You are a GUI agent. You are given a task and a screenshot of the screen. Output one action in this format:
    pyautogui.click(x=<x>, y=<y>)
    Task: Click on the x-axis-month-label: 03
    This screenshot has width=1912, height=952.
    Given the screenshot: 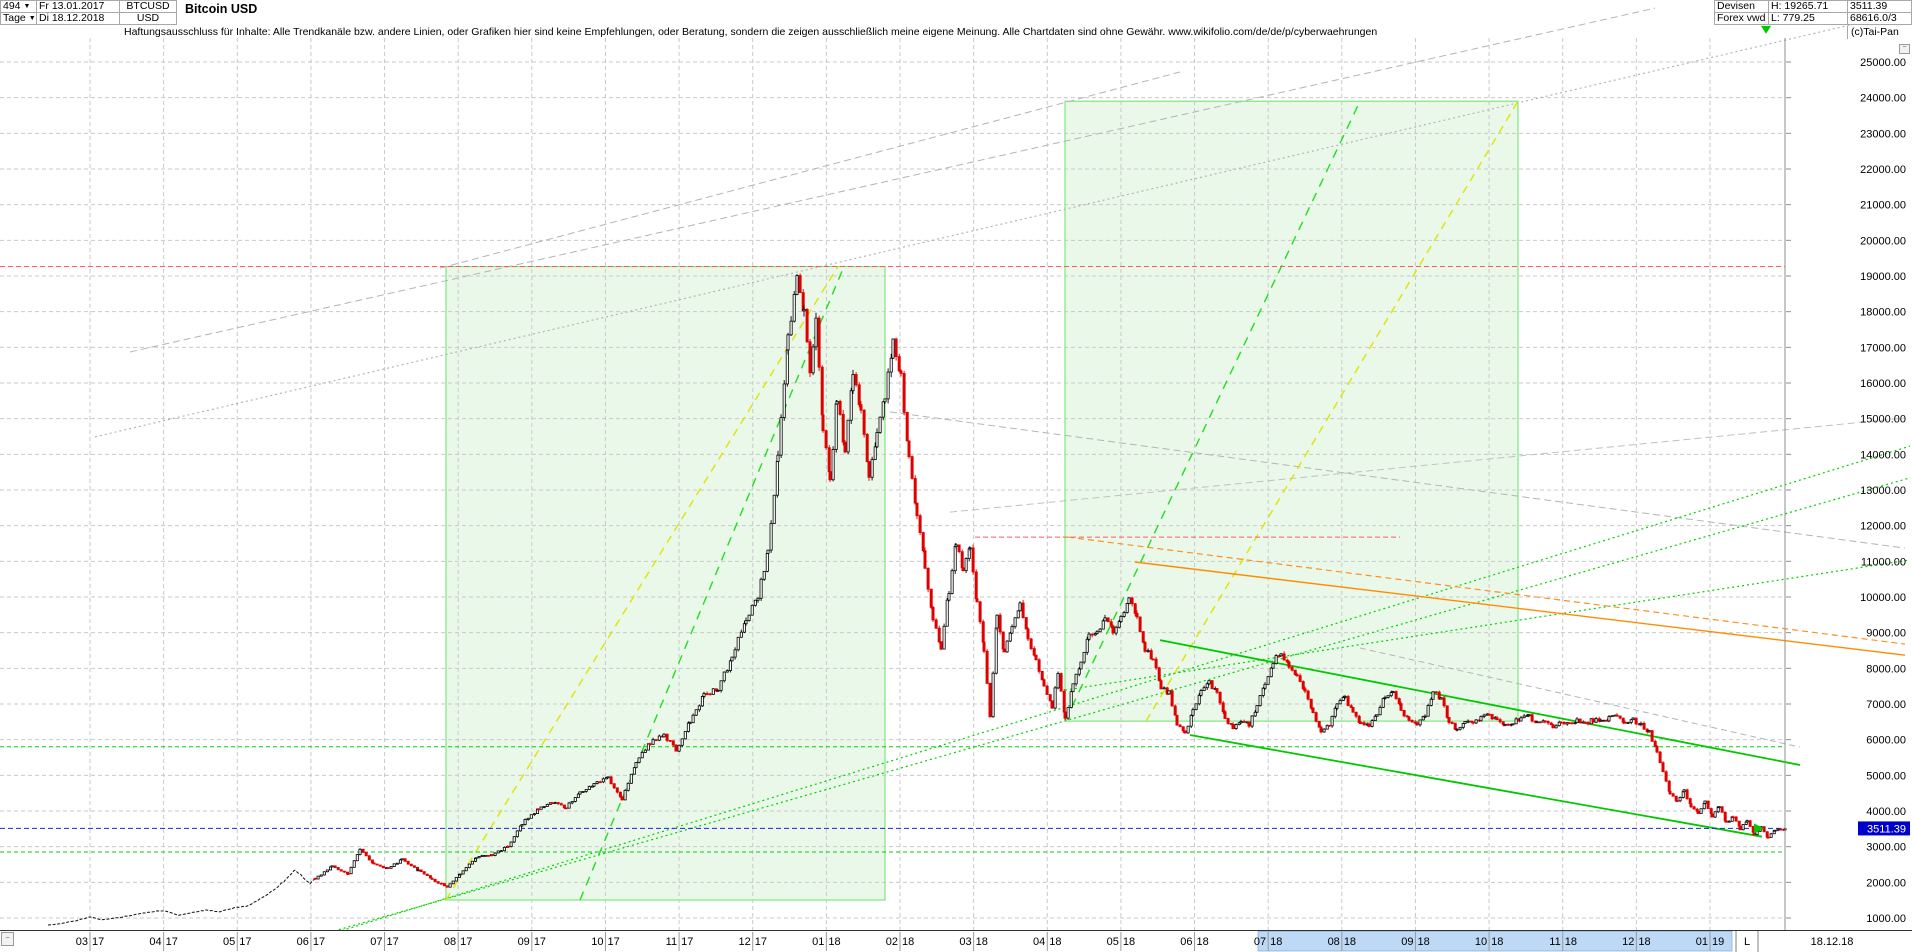 What is the action you would take?
    pyautogui.click(x=965, y=942)
    